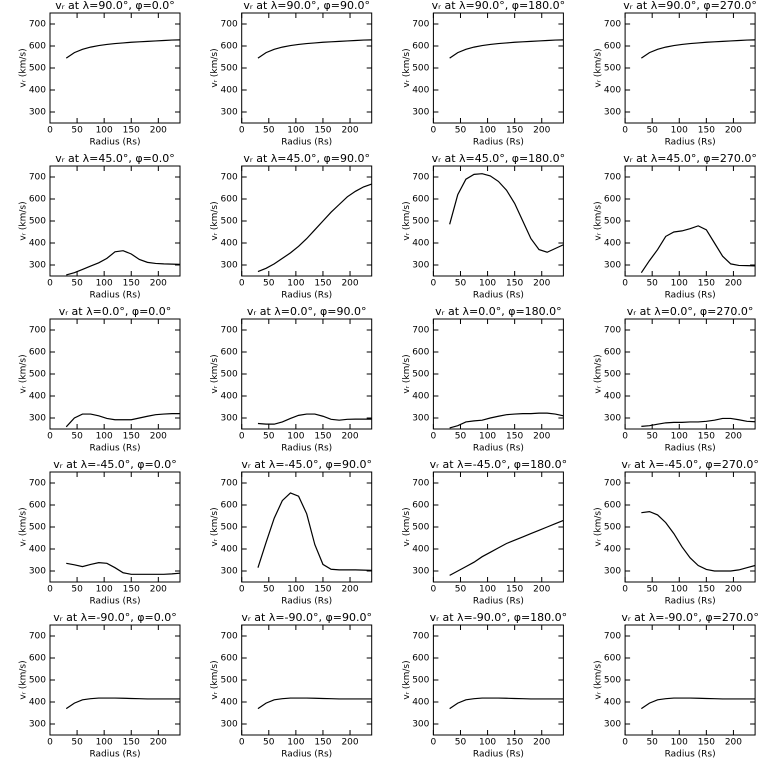 This screenshot has width=768, height=768. Describe the element at coordinates (306, 464) in the screenshot. I see `chart-title: vᵣ at λ=-45.0°, φ=90.0°` at that location.